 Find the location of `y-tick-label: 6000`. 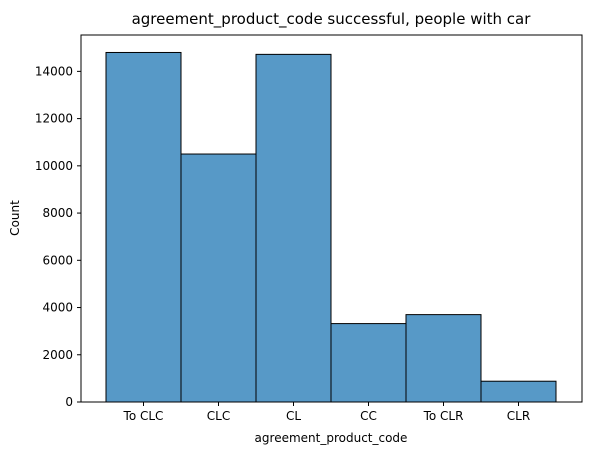

y-tick-label: 6000 is located at coordinates (57, 260).